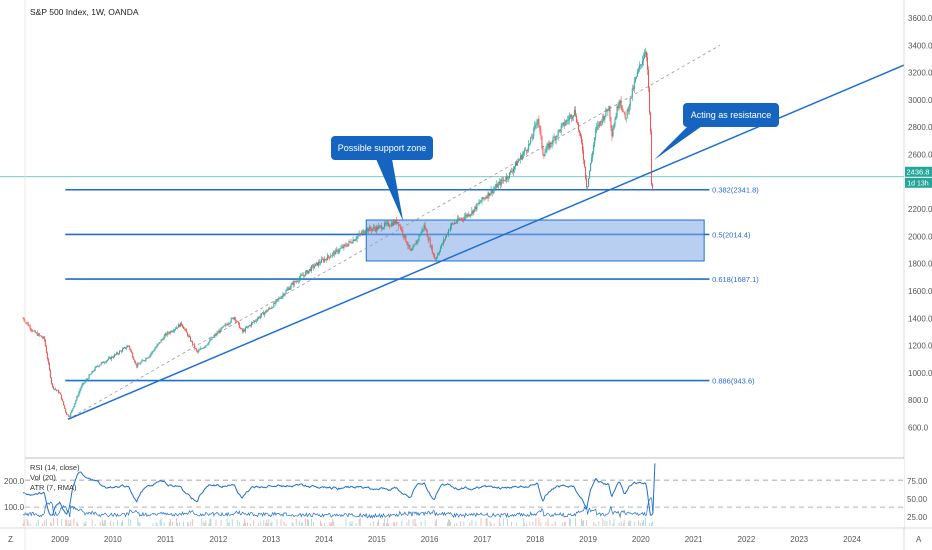 The height and width of the screenshot is (550, 932). Describe the element at coordinates (55, 467) in the screenshot. I see `rsi-label: RSI (14, close)` at that location.